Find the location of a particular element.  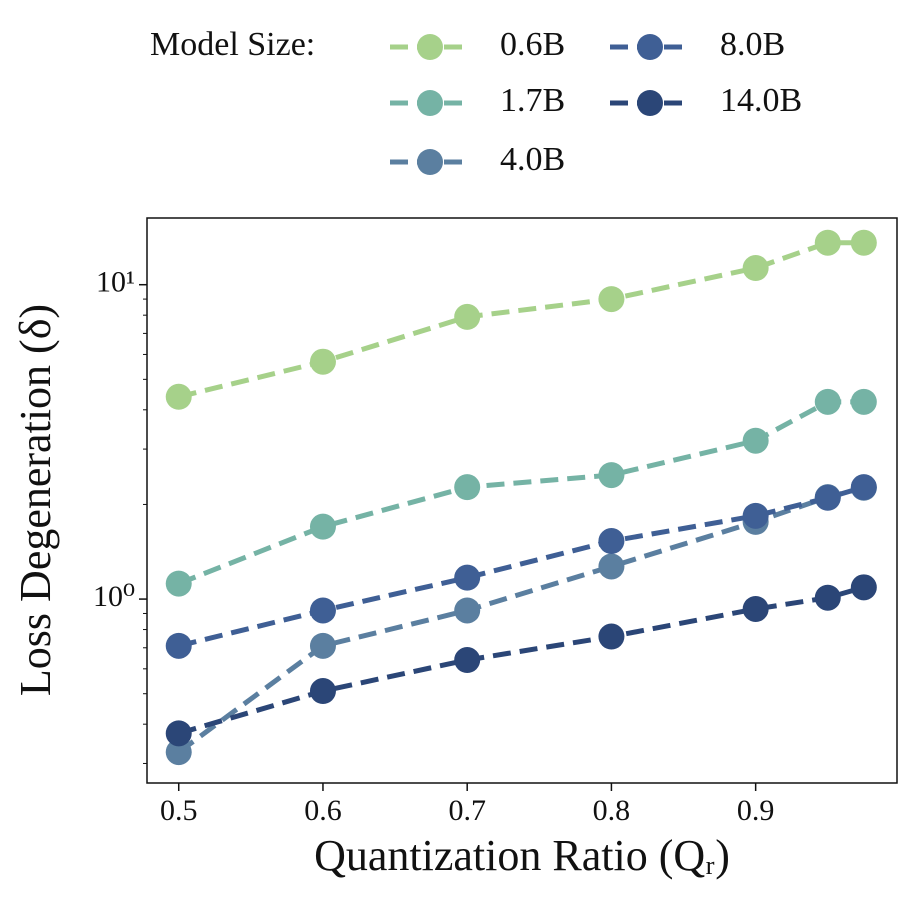

y-tick-label: 10⁰ is located at coordinates (114, 596).